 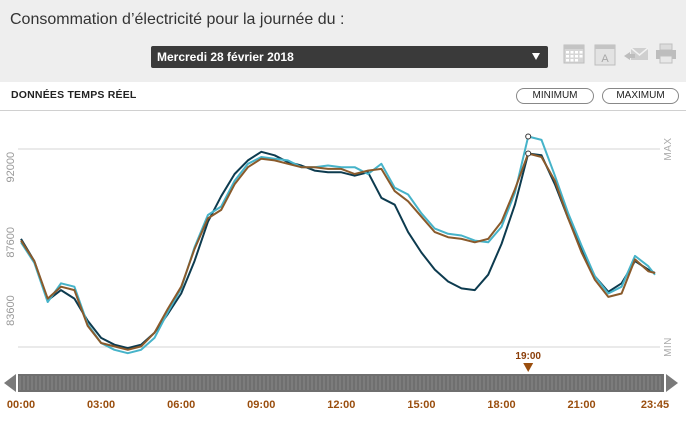 I want to click on maximum-button: MAXIMUM, so click(x=640, y=96).